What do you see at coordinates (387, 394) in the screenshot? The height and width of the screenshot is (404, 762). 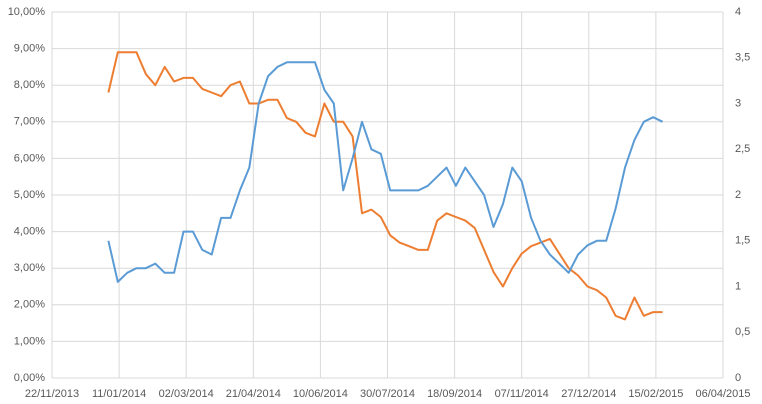 I see `x-tick-label: 30/07/2014` at bounding box center [387, 394].